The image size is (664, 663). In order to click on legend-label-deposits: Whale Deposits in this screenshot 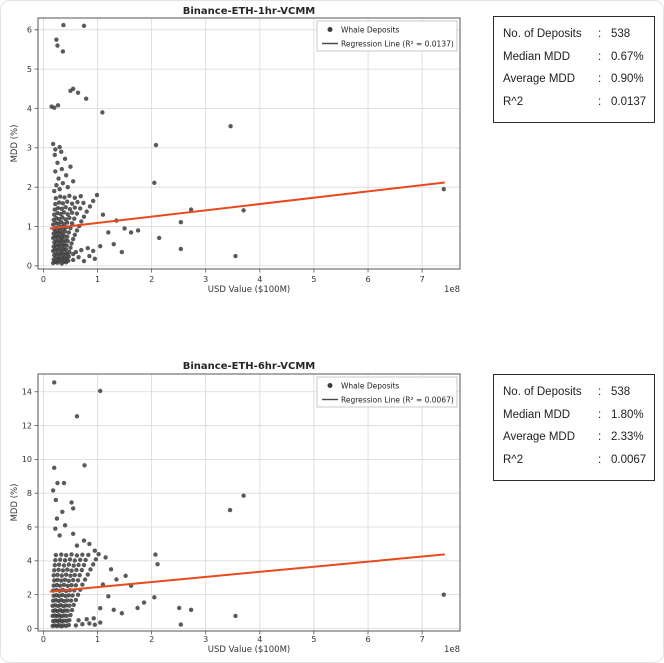, I will do `click(370, 386)`.